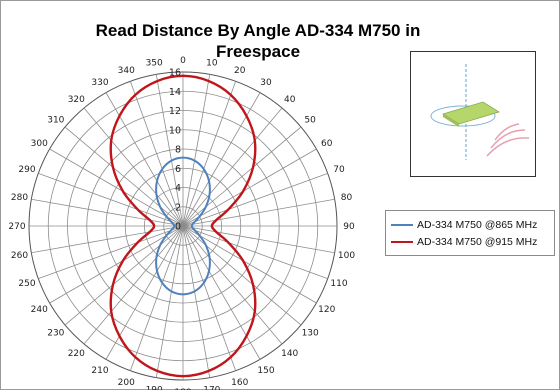  What do you see at coordinates (178, 227) in the screenshot?
I see `radial-tick-label: 0` at bounding box center [178, 227].